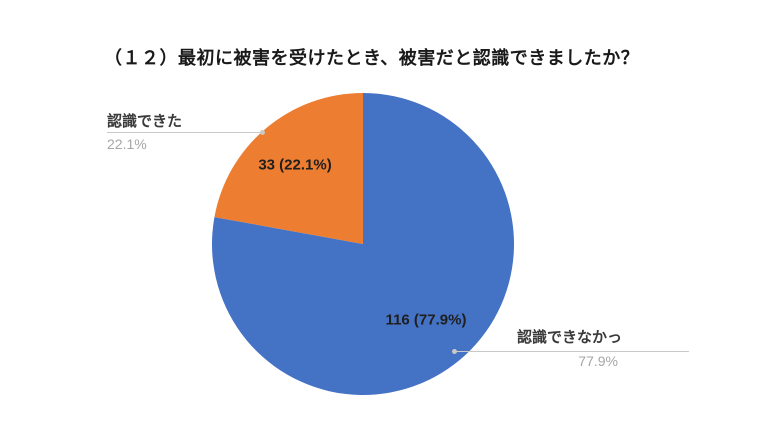 Image resolution: width=780 pixels, height=438 pixels. What do you see at coordinates (145, 121) in the screenshot?
I see `callout-label-orange: 認識できた` at bounding box center [145, 121].